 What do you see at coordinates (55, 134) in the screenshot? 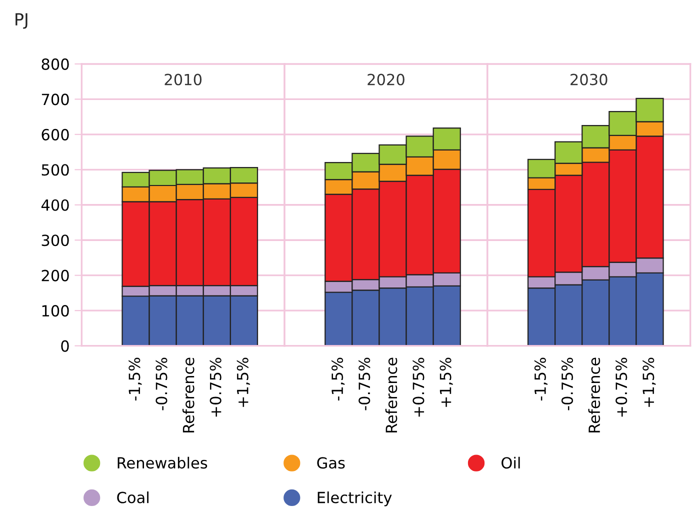
I see `y-tick-label: 600` at bounding box center [55, 134].